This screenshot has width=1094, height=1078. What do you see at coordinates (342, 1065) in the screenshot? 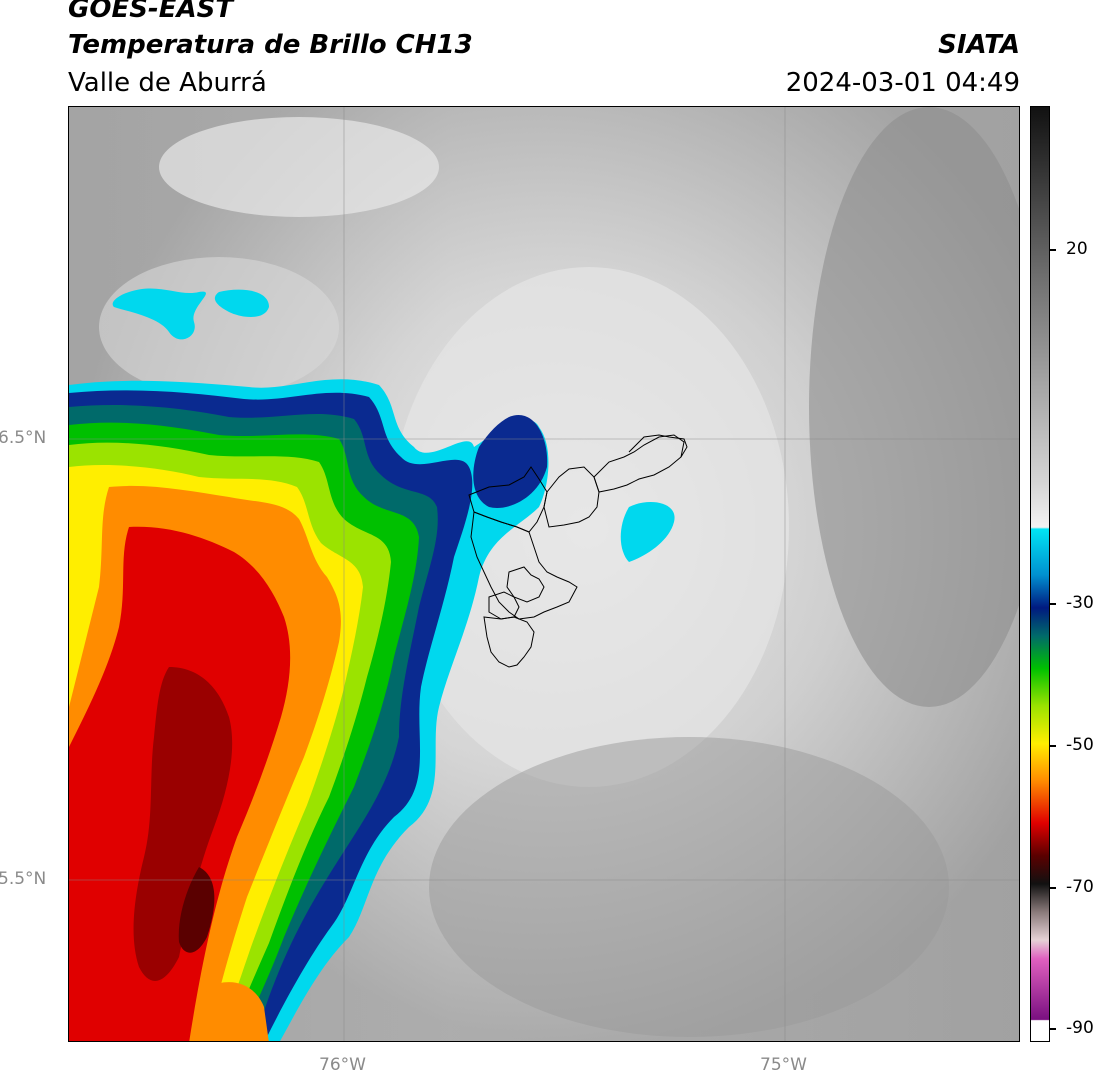
I see `lon-label-76w: 76°W` at bounding box center [342, 1065].